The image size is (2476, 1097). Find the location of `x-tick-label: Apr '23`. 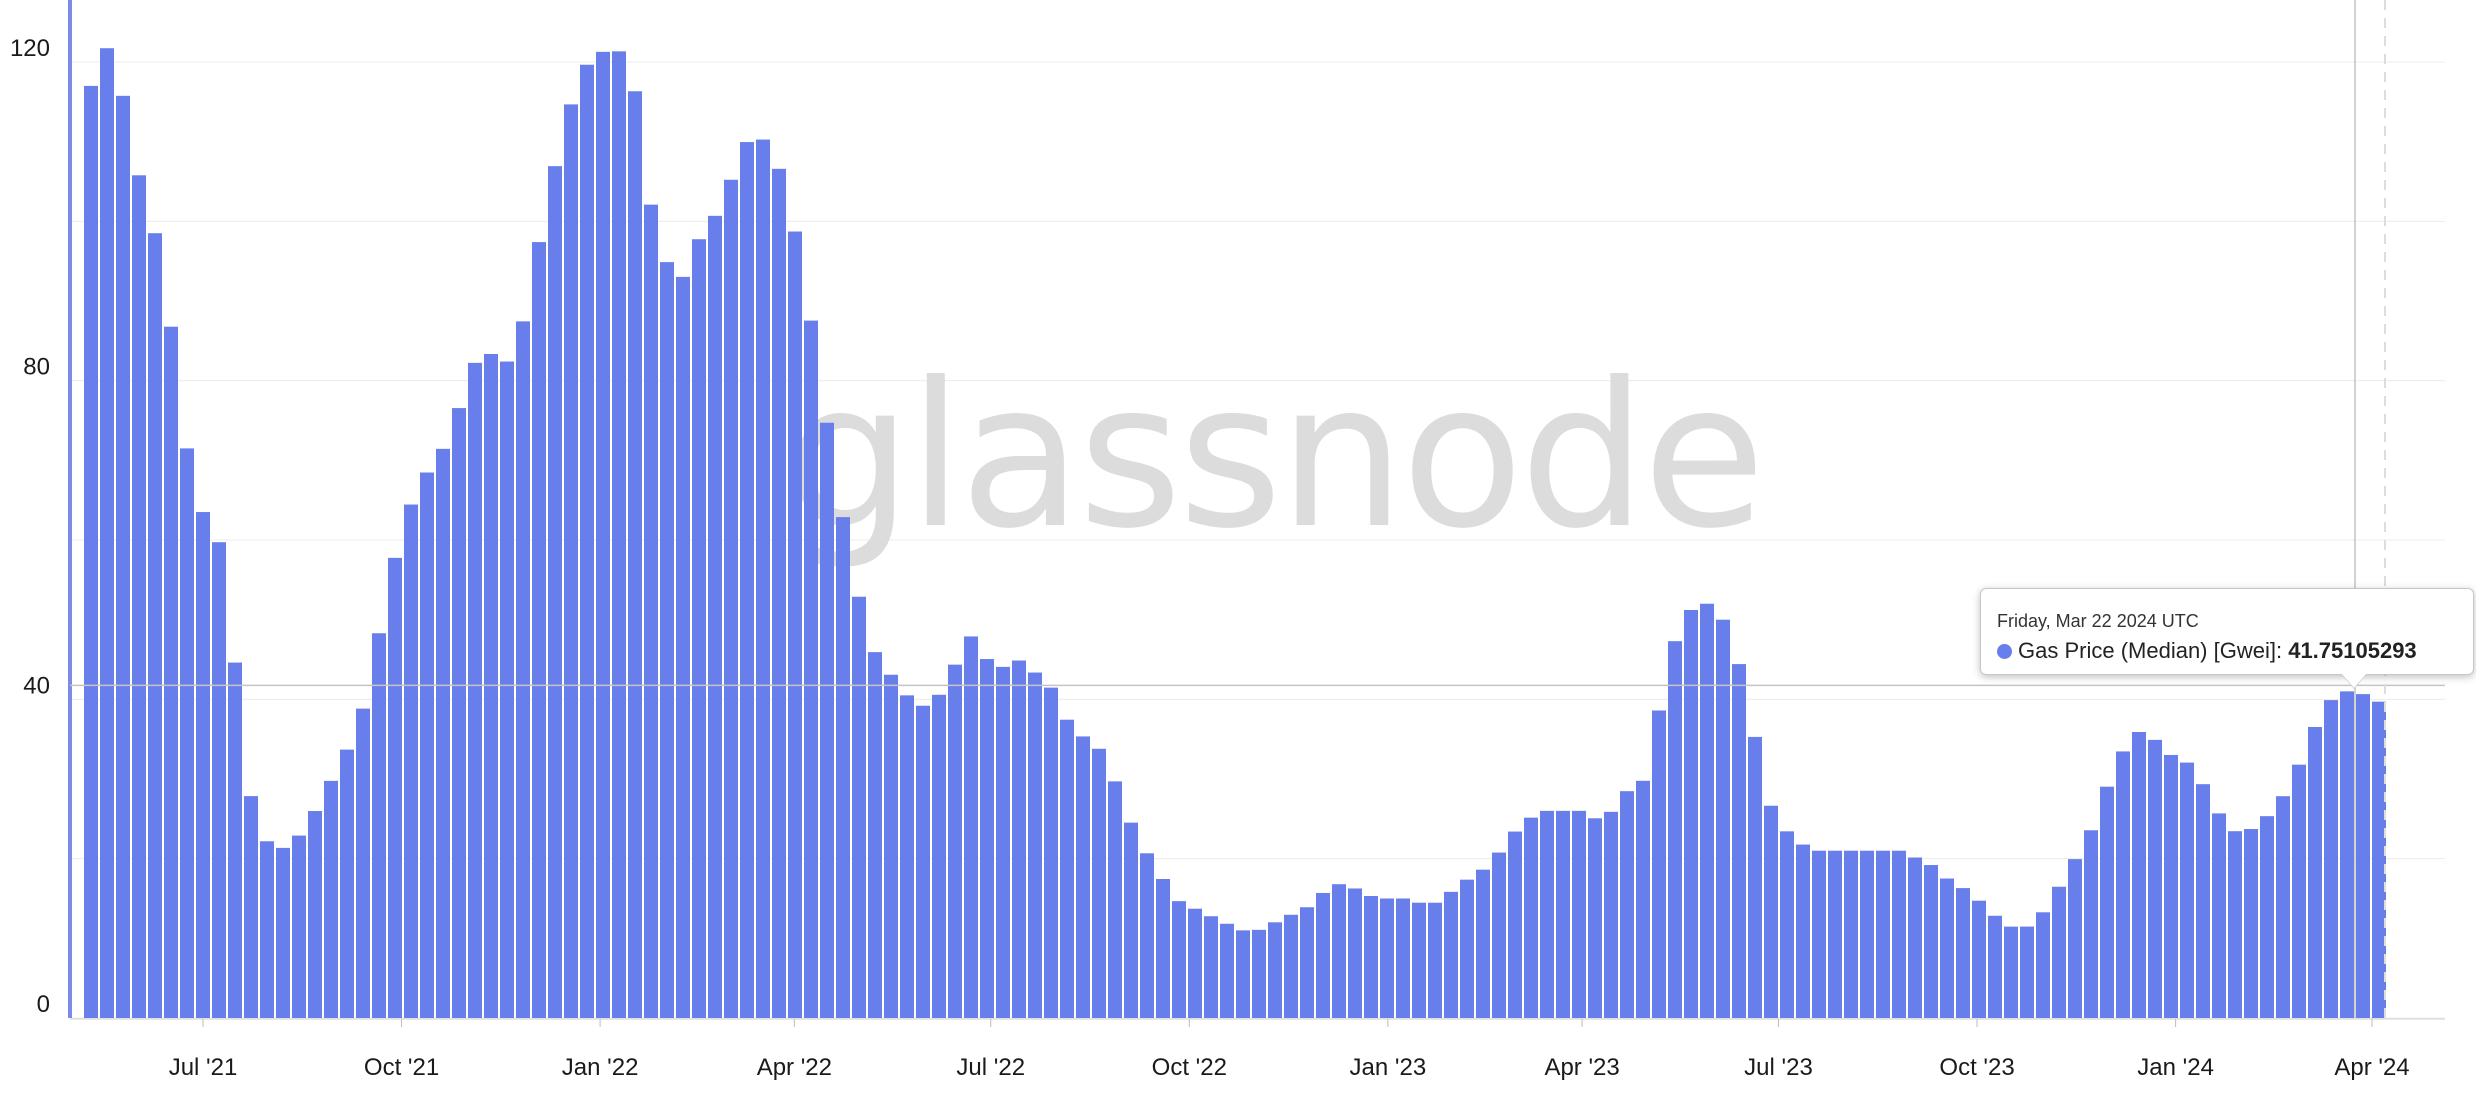

x-tick-label: Apr '23 is located at coordinates (1581, 1067).